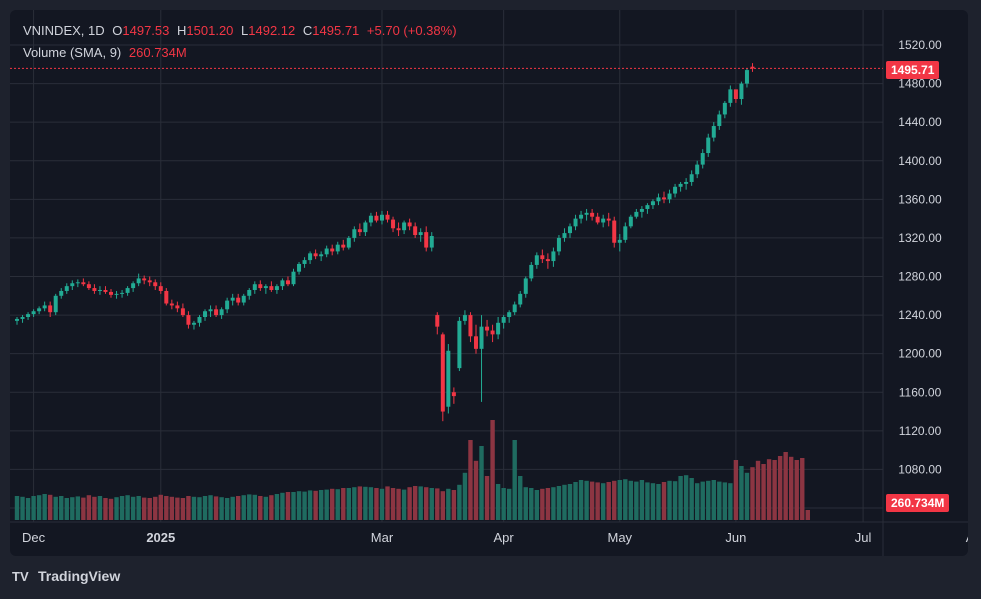 The width and height of the screenshot is (981, 599). What do you see at coordinates (920, 354) in the screenshot?
I see `y-tick-label: 1200.00` at bounding box center [920, 354].